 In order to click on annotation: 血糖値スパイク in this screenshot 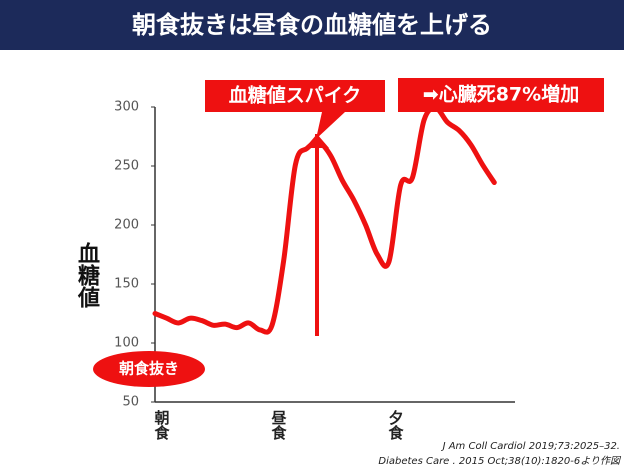, I will do `click(295, 95)`.